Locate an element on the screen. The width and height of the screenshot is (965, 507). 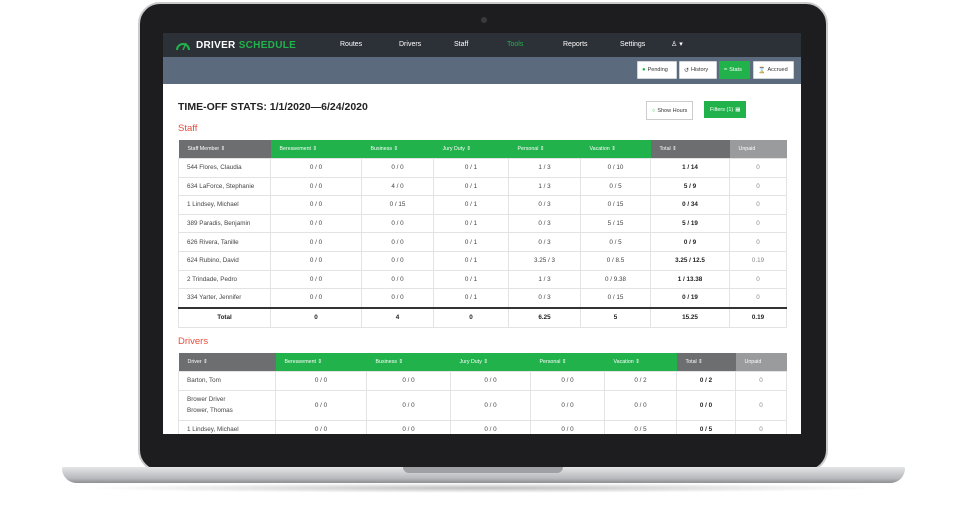
history-label: History is located at coordinates (700, 70).